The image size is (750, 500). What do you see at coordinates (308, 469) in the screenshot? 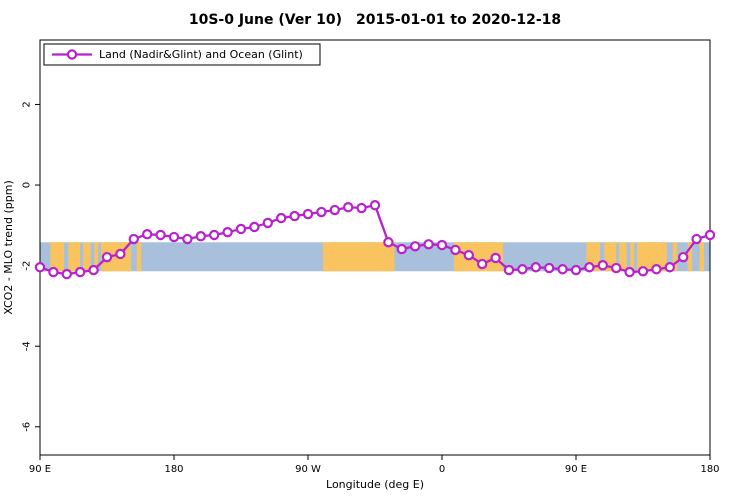
I see `x-tick-label: 90 W` at bounding box center [308, 469].